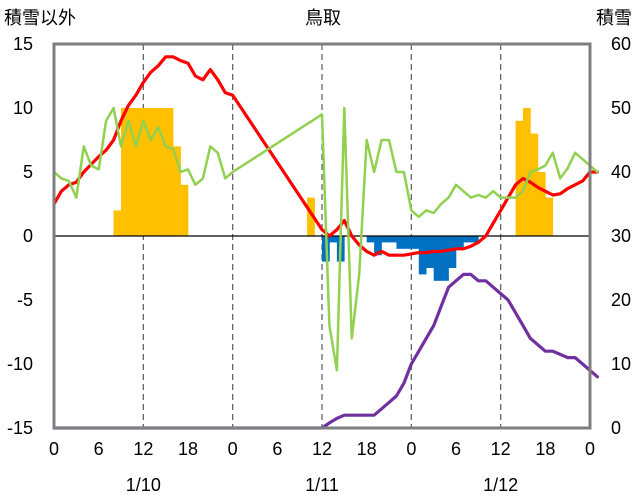  What do you see at coordinates (28, 236) in the screenshot?
I see `left-tick-label: 0` at bounding box center [28, 236].